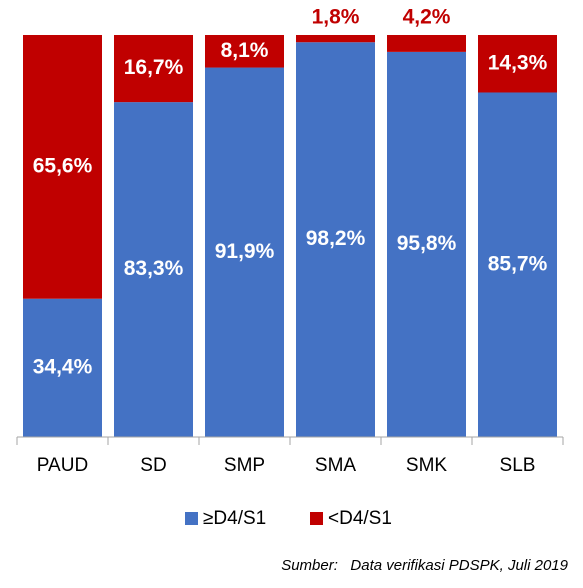  Describe the element at coordinates (244, 465) in the screenshot. I see `x-tick-label: SMP` at that location.